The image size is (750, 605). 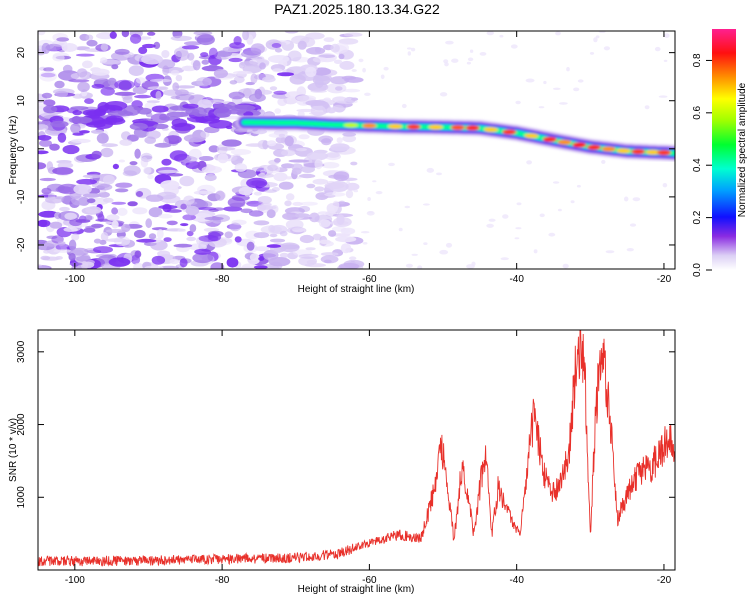 I want to click on snr-y-axis-label: SNR (10 * v/v), so click(x=13, y=450).